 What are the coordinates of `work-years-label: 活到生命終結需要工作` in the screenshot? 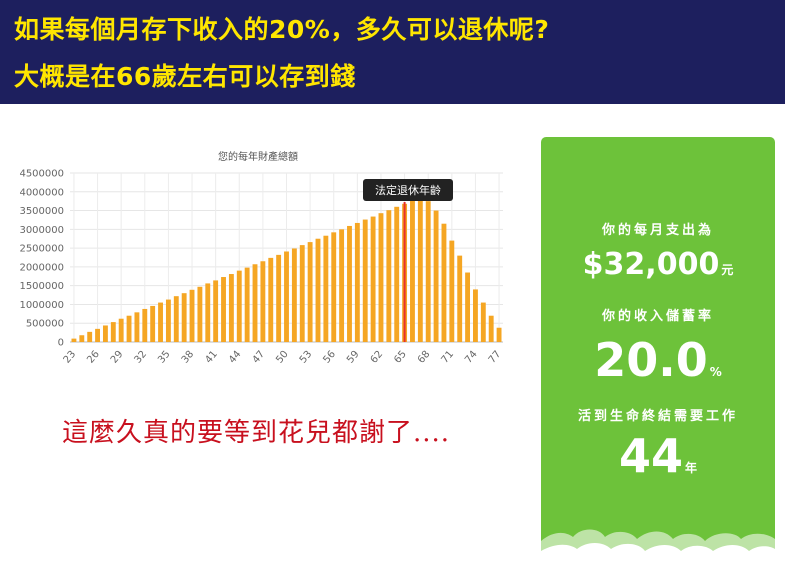 It's located at (657, 416).